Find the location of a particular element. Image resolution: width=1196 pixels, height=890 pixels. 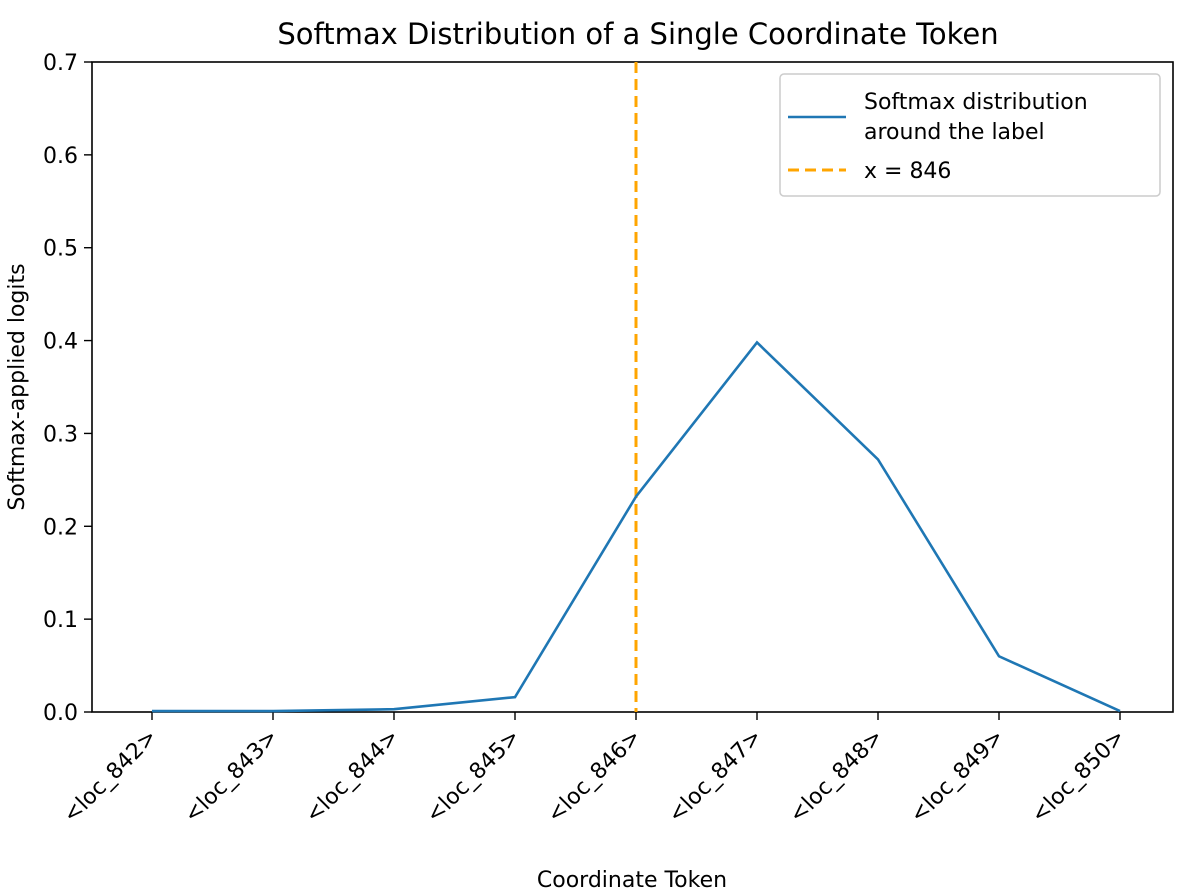

x-tick-label: <loc_848> is located at coordinates (837, 777).